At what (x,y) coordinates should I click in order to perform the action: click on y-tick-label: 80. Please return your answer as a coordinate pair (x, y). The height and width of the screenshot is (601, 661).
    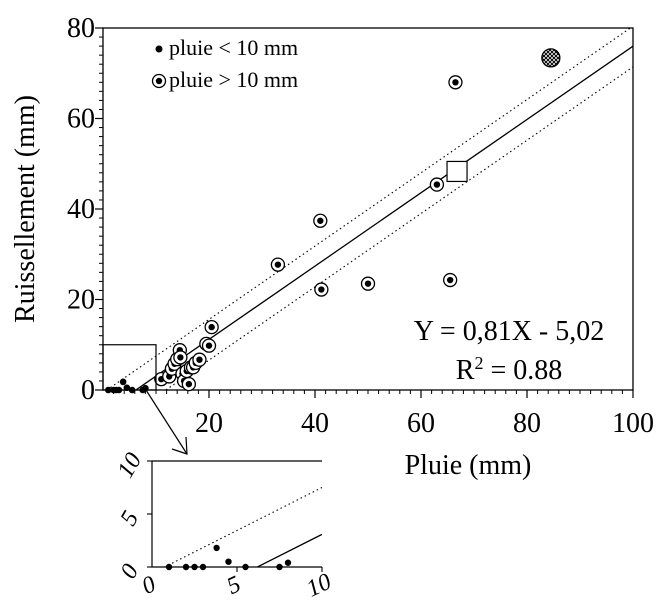
    Looking at the image, I should click on (81, 28).